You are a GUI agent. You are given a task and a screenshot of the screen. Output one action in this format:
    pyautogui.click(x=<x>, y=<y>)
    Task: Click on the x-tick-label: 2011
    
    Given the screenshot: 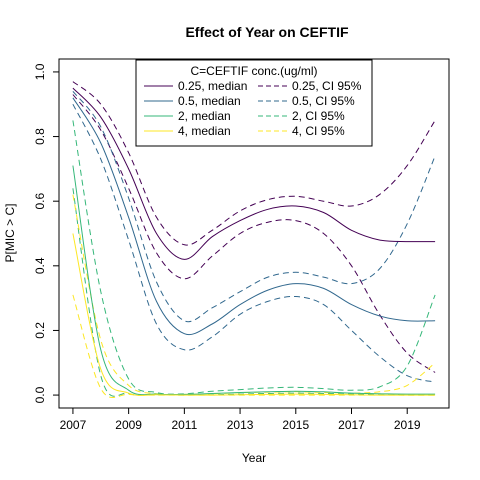 What is the action you would take?
    pyautogui.click(x=184, y=425)
    